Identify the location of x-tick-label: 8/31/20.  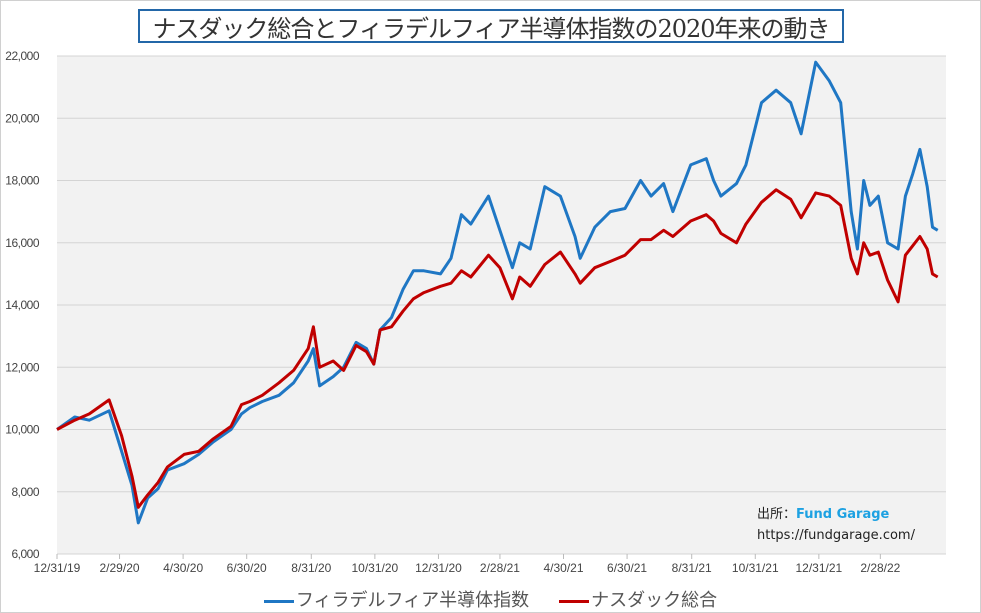
(311, 568).